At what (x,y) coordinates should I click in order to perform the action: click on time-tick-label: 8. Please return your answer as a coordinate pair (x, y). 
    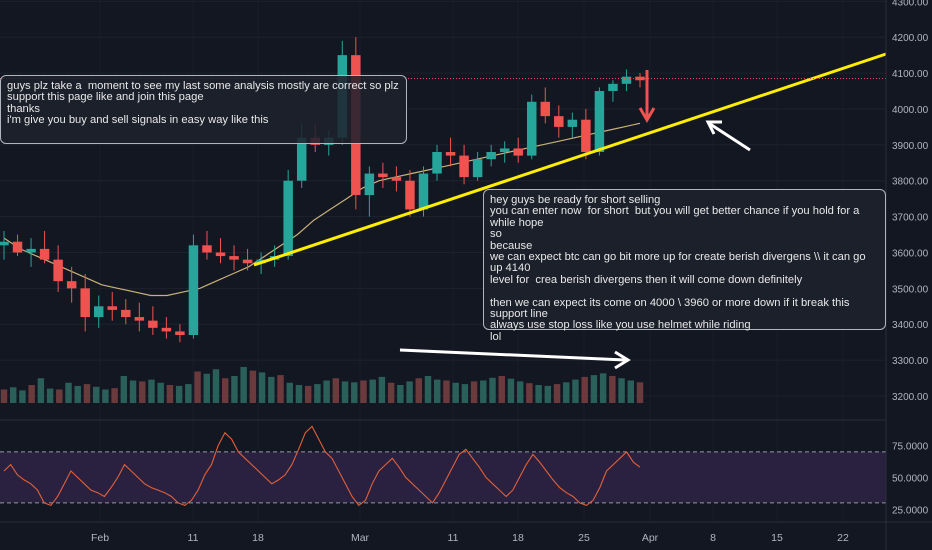
    Looking at the image, I should click on (713, 538).